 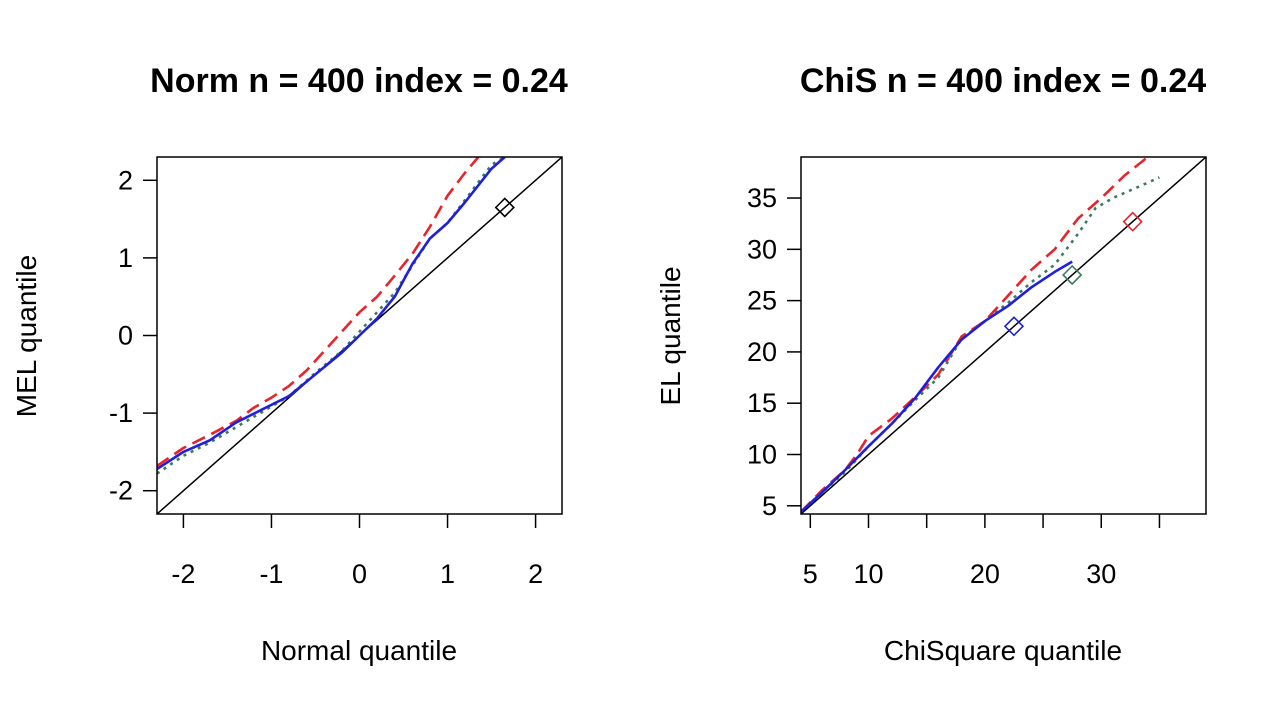 I want to click on x-tick-label: 2, so click(x=535, y=574).